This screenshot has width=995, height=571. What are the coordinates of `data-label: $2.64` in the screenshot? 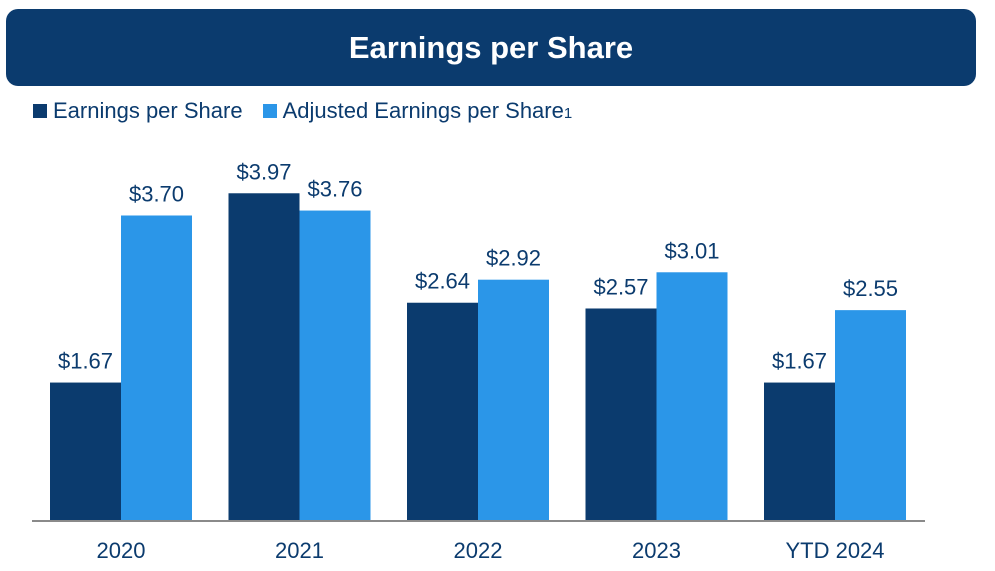 It's located at (442, 281).